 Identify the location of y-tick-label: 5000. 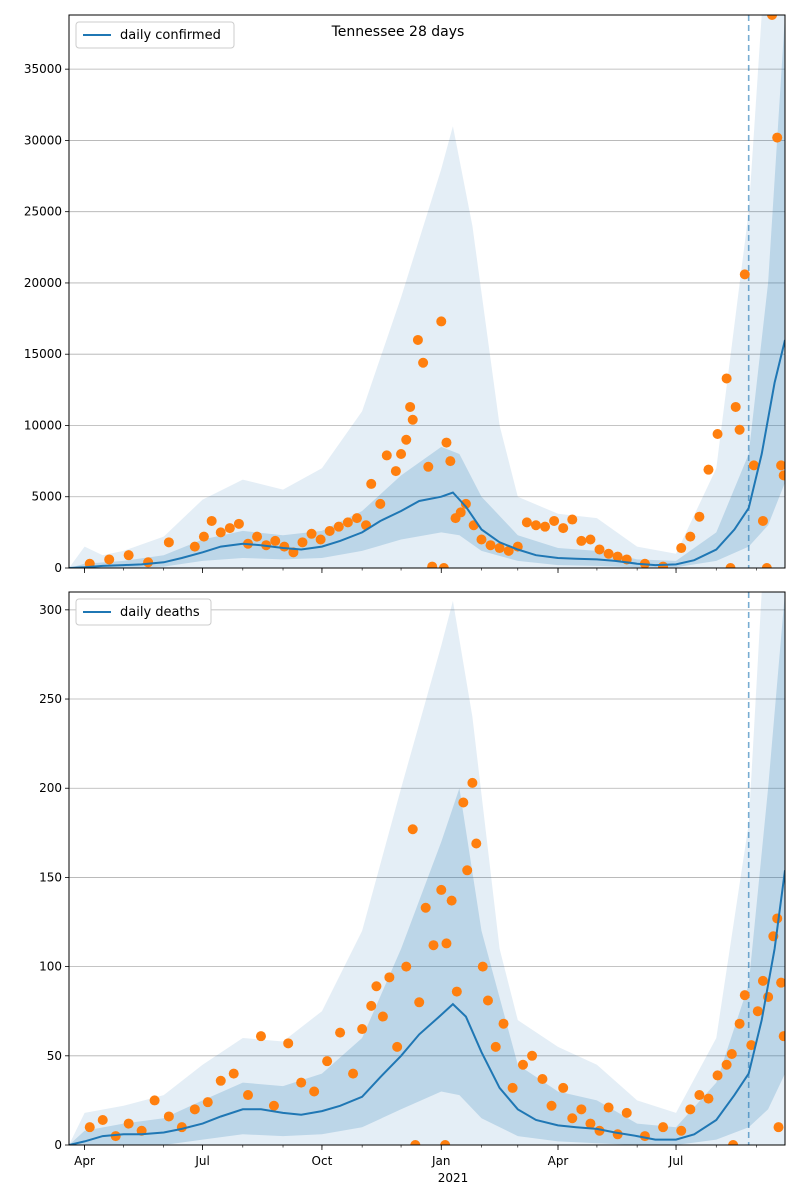
(46, 497).